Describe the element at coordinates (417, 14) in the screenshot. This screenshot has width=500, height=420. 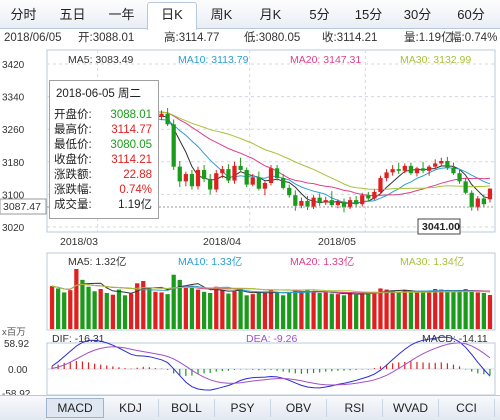
I see `tab-30min: 30分` at that location.